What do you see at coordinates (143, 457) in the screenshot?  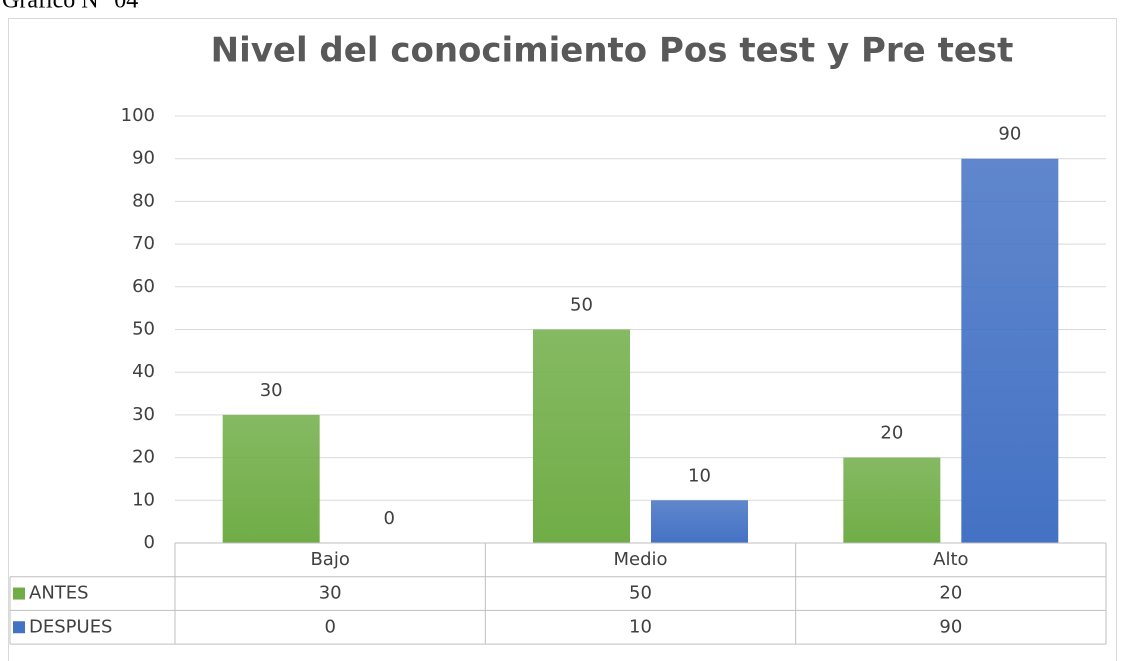 I see `y-tick-label: 20` at bounding box center [143, 457].